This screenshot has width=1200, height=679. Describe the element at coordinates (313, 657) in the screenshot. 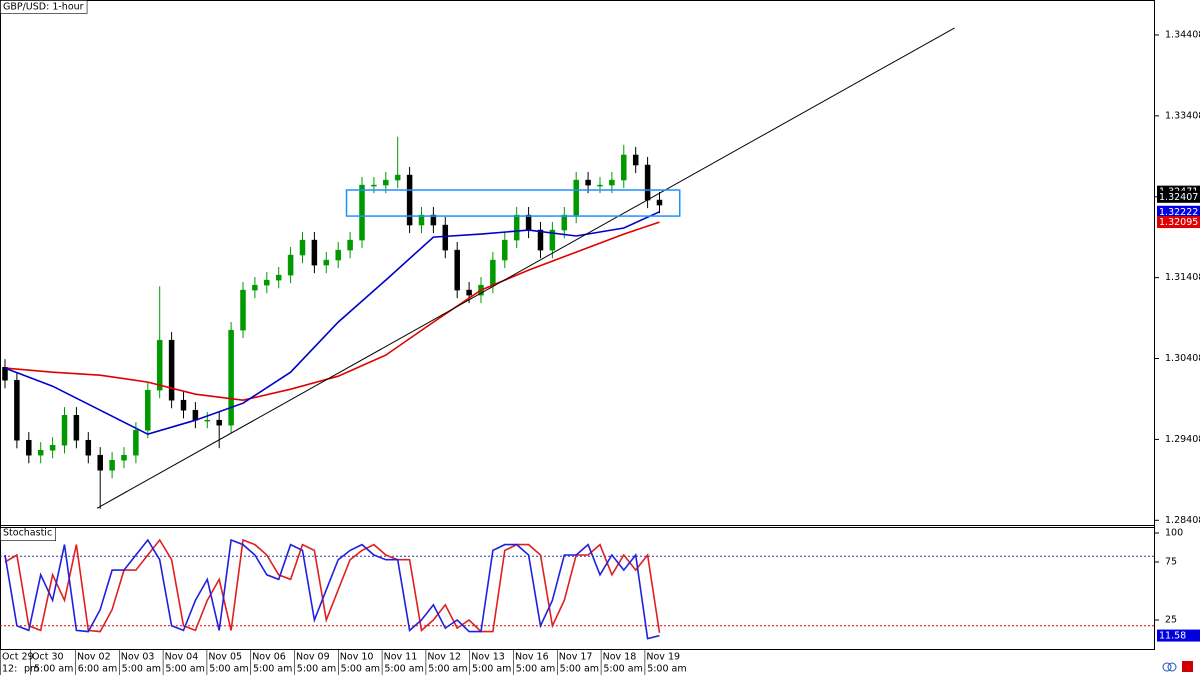

I see `x-date-label: Nov 09` at that location.